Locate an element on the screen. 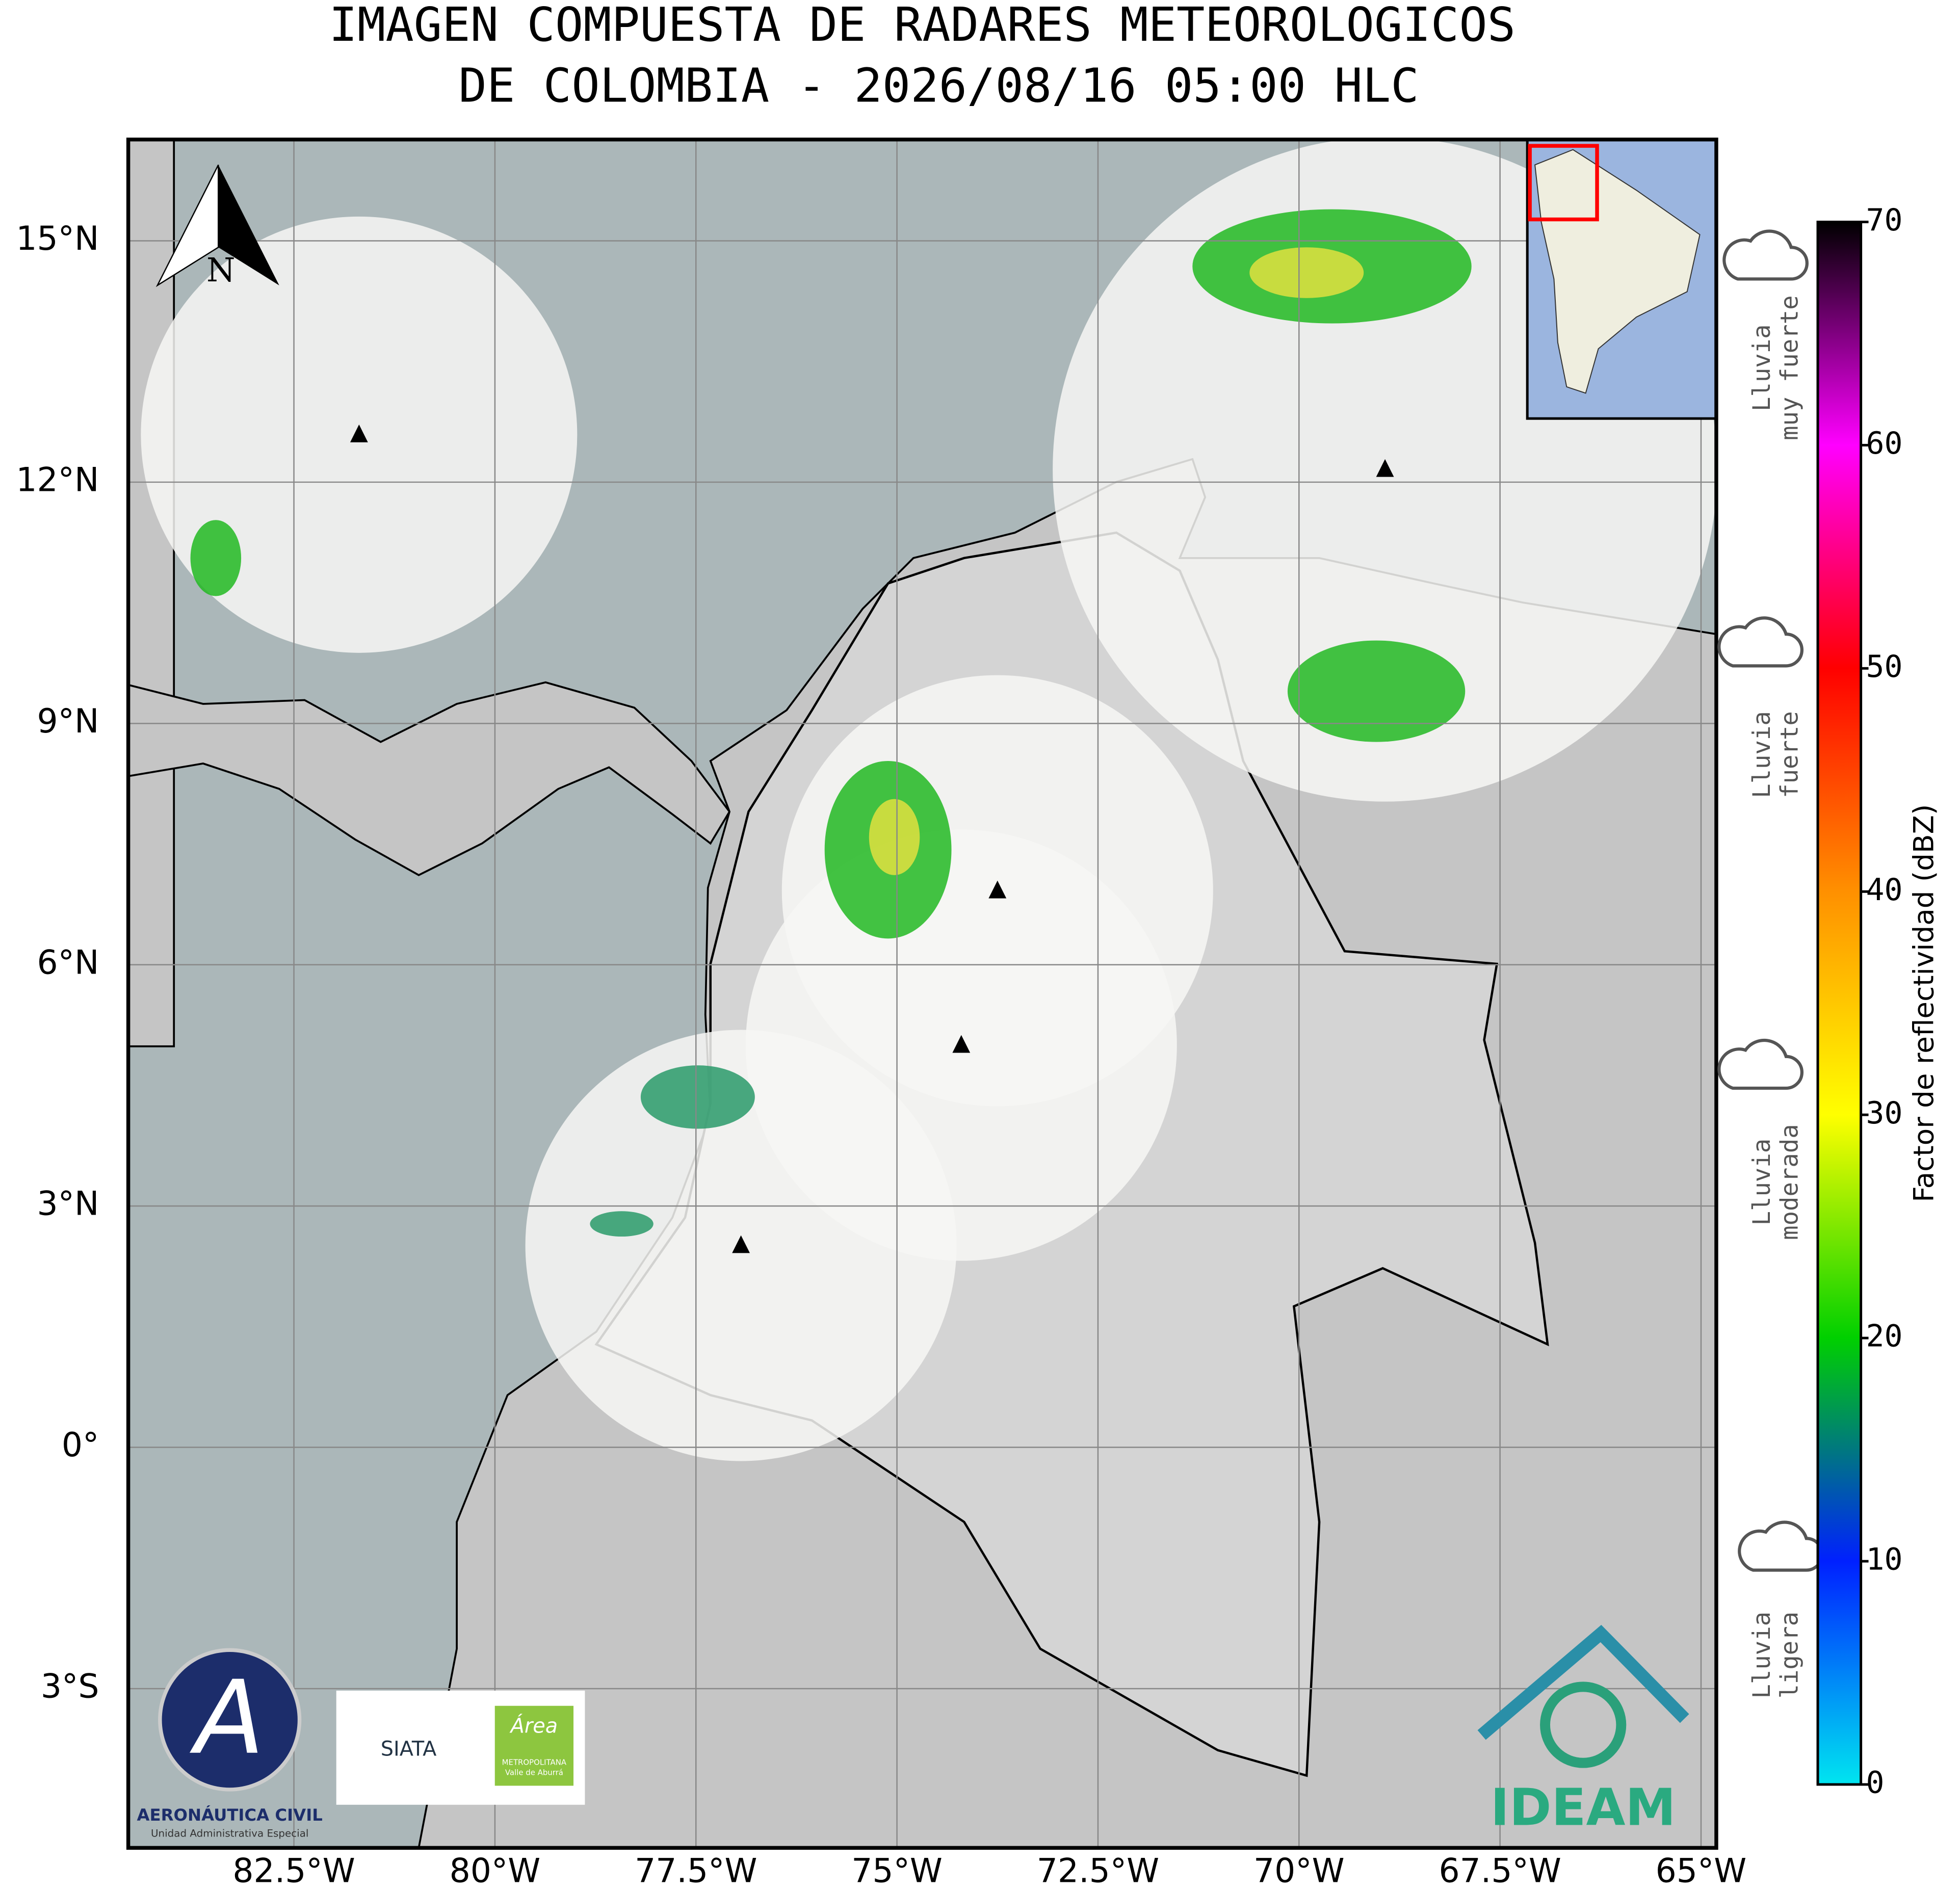 The image size is (1960, 1891). rain-category: fuerte is located at coordinates (1790, 755).